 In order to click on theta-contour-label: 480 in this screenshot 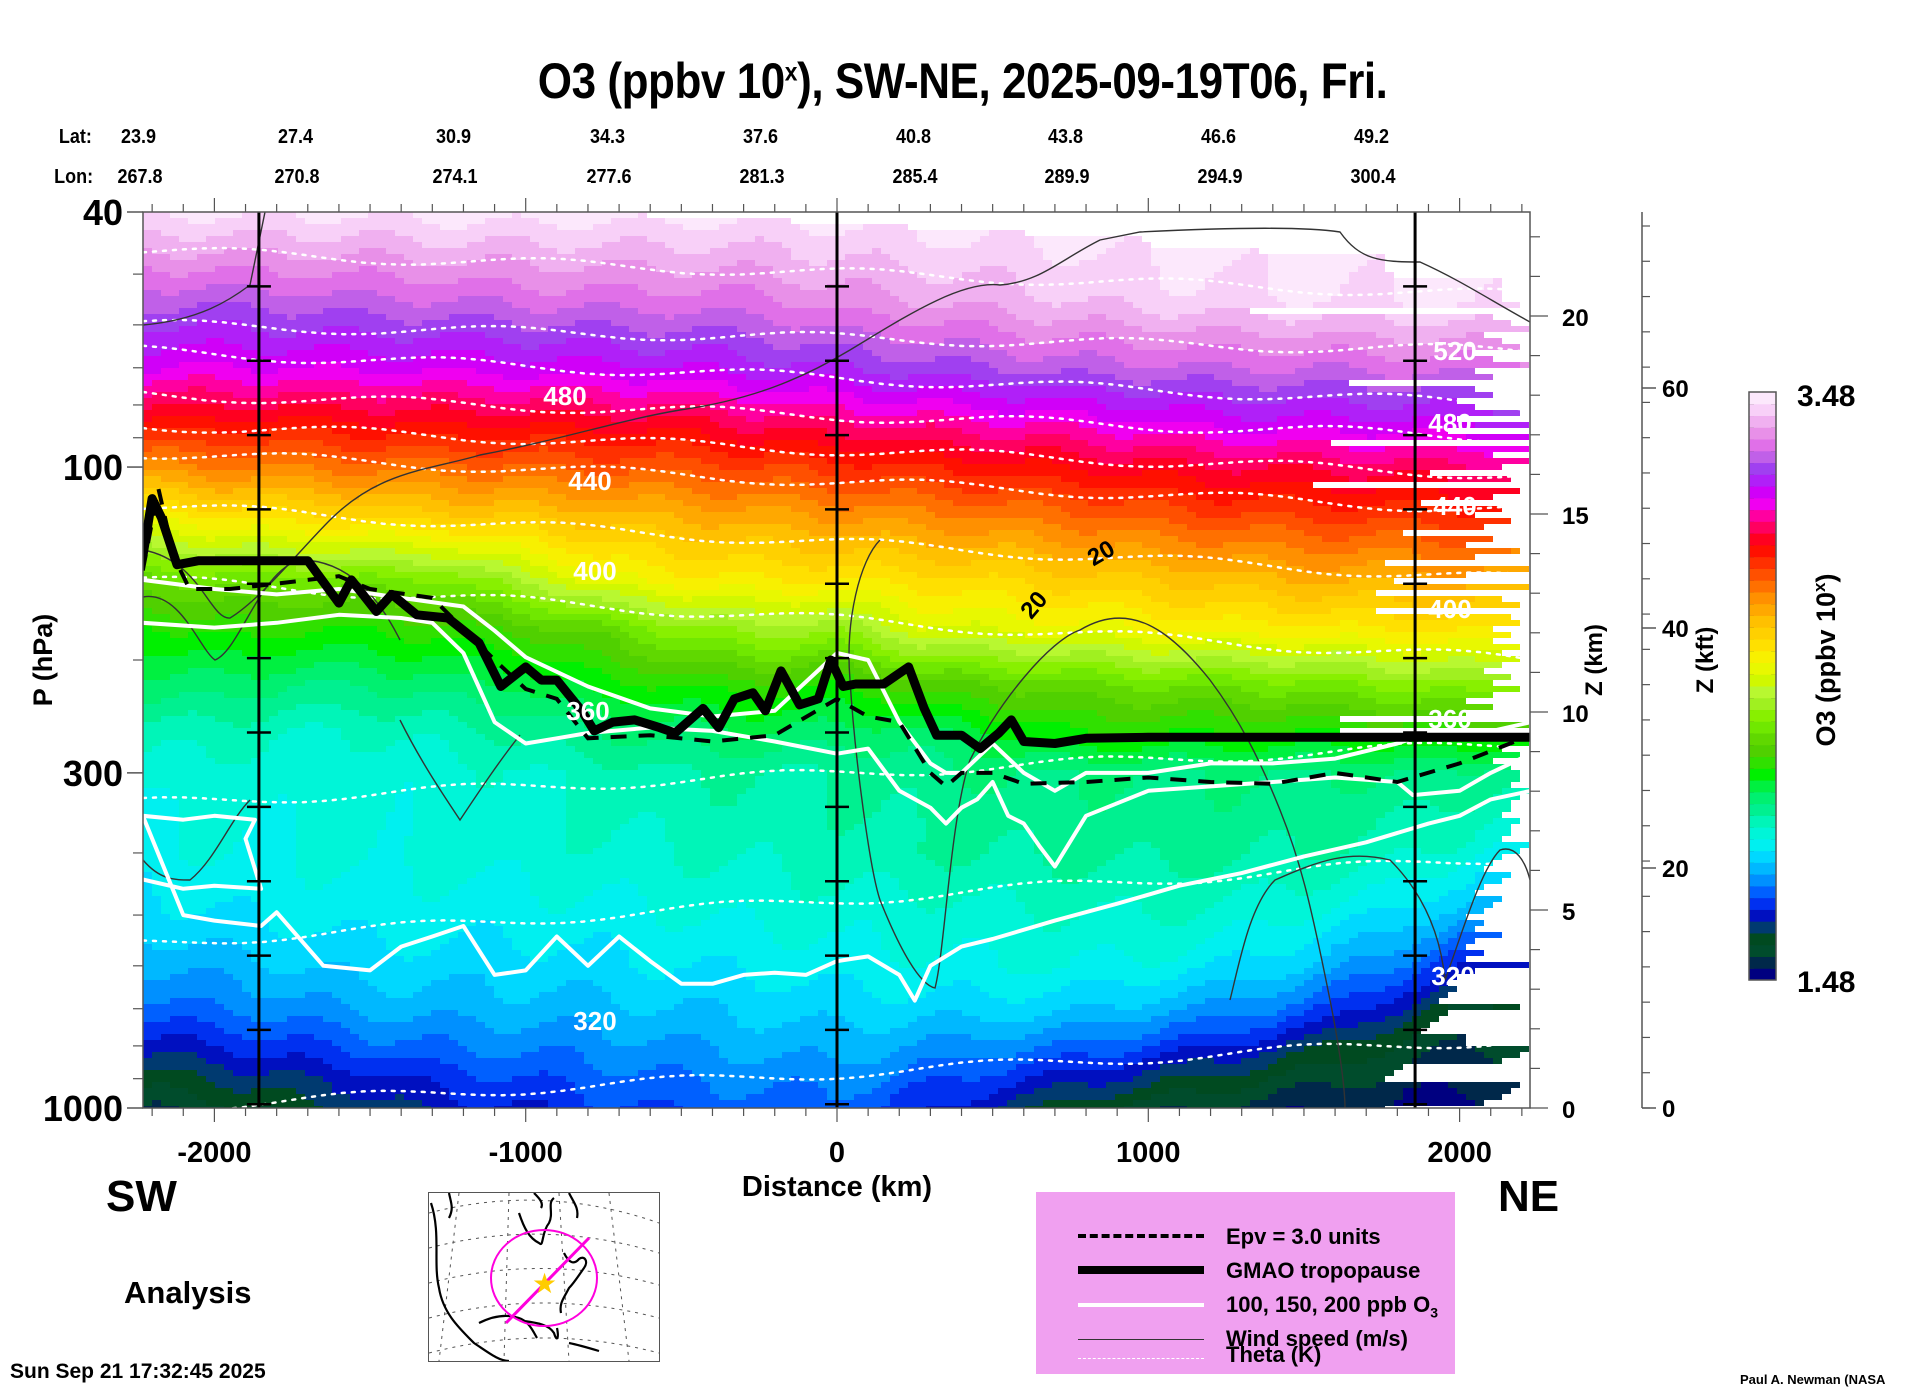, I will do `click(1449, 423)`.